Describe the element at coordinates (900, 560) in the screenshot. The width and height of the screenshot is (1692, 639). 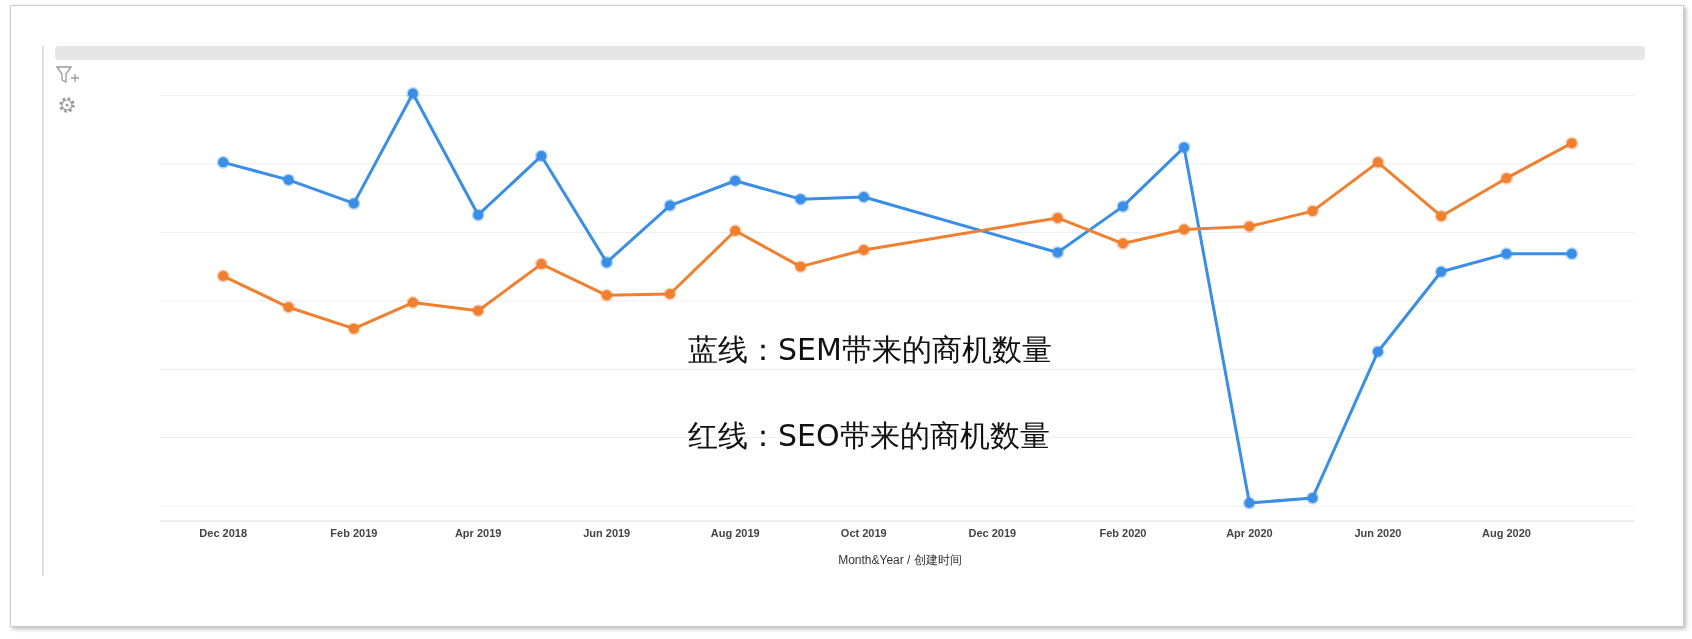
I see `x-axis-title: Month&Year / 创建时间` at that location.